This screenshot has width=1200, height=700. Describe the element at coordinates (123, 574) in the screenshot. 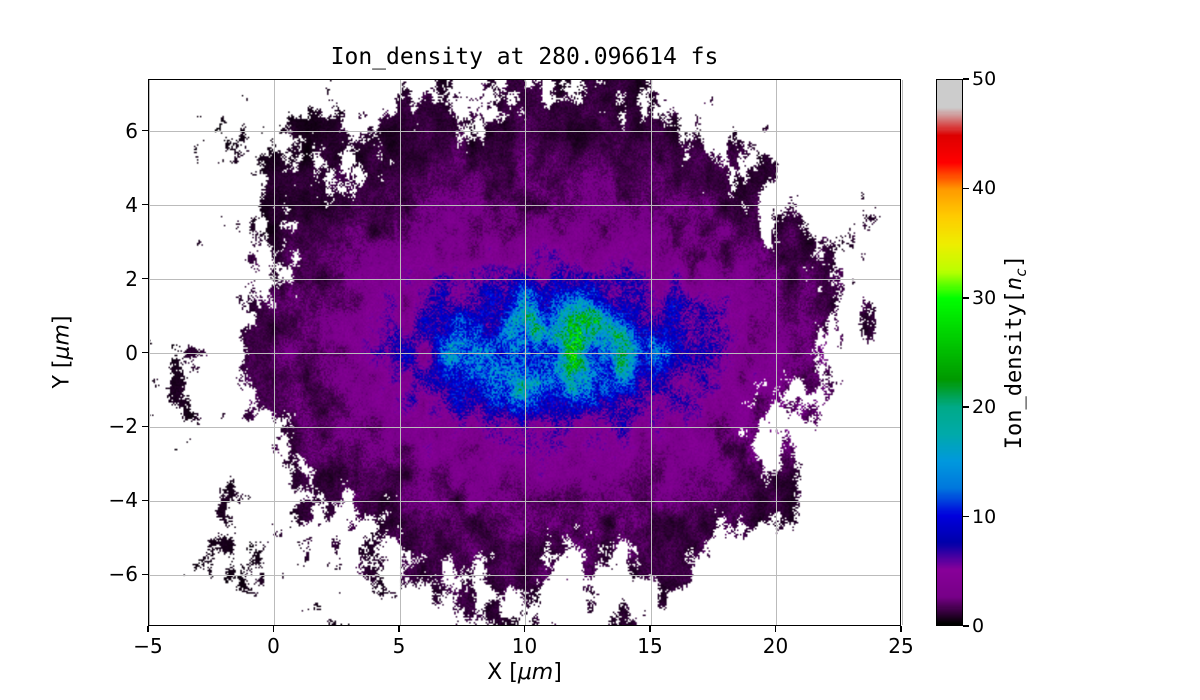

I see `y-tick-label: −6` at that location.